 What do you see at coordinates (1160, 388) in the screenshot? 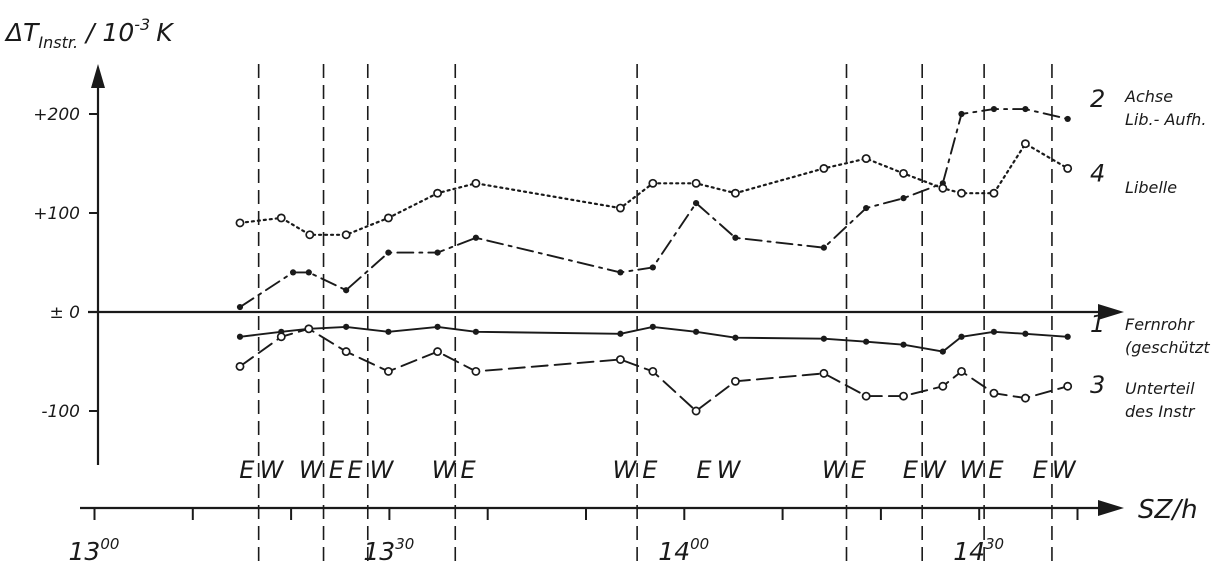
I see `series-label-3: Unterteil` at bounding box center [1160, 388].